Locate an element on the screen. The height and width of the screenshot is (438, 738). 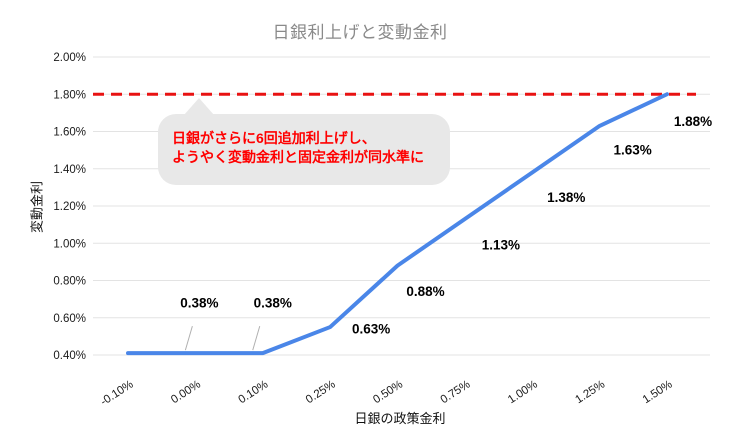
x-tick-label: 0.00% is located at coordinates (186, 392).